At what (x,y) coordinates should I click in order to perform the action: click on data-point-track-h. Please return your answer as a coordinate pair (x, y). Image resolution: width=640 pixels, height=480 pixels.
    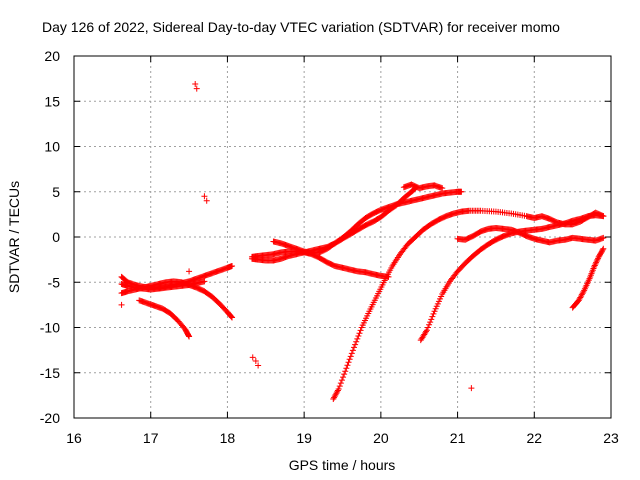
    Looking at the image, I should click on (442, 188).